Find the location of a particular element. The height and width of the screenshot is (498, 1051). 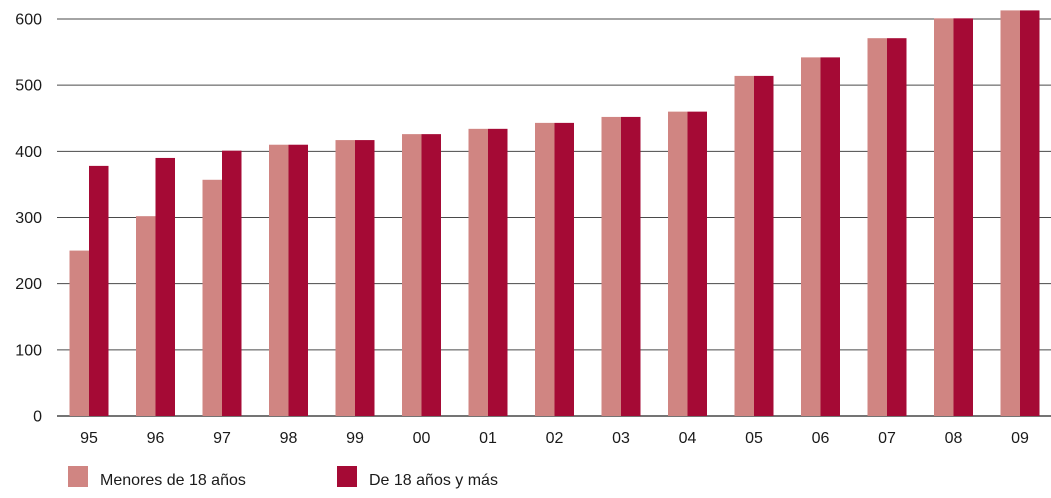

x-tick-label: 09 is located at coordinates (1020, 438).